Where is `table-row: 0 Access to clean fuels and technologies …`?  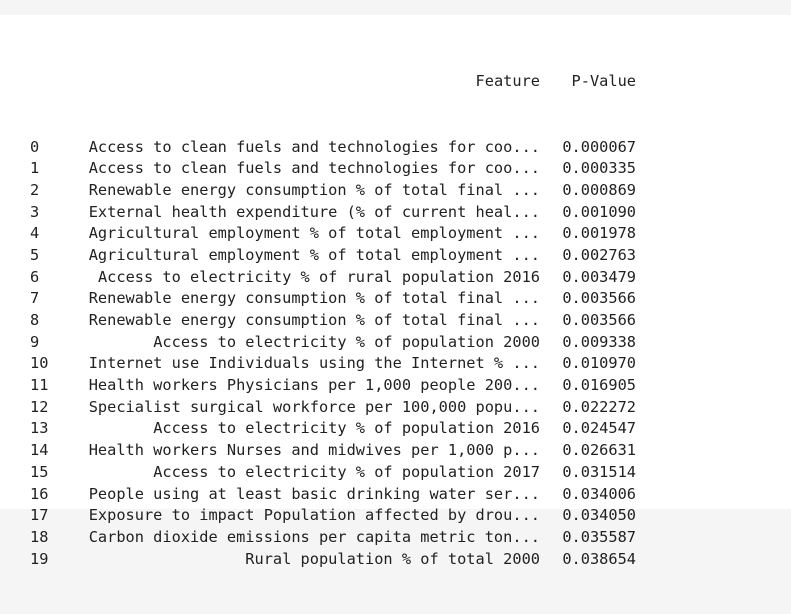
table-row: 0 Access to clean fuels and technologies … is located at coordinates (318, 148).